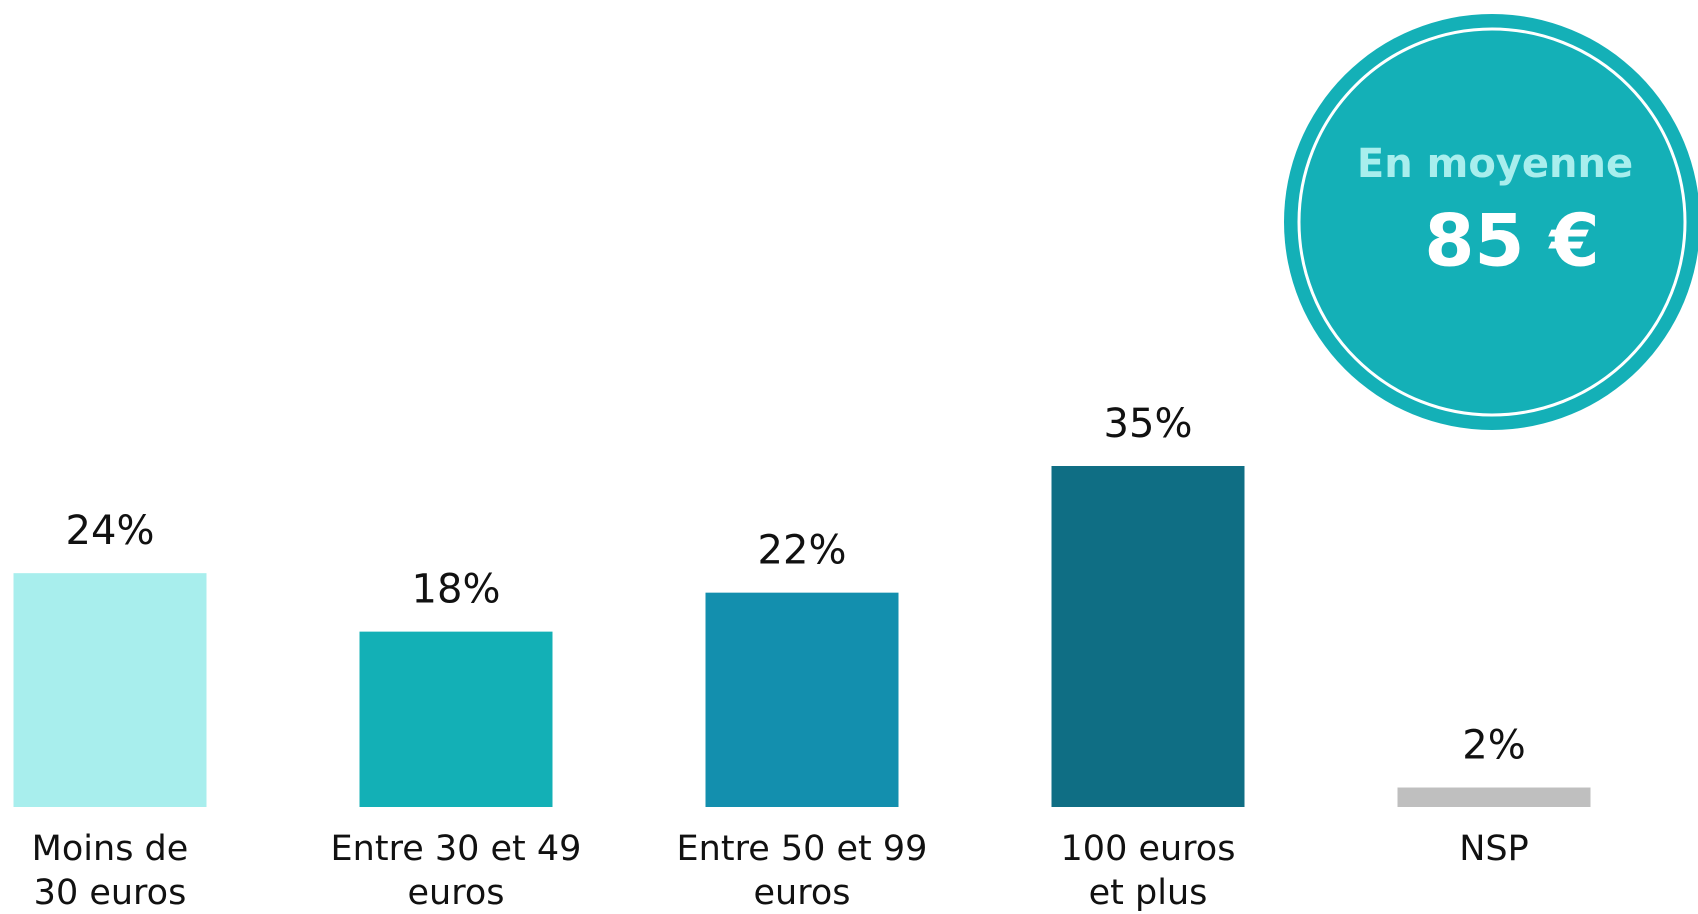 The image size is (1698, 914). I want to click on average-badge, so click(1491, 222).